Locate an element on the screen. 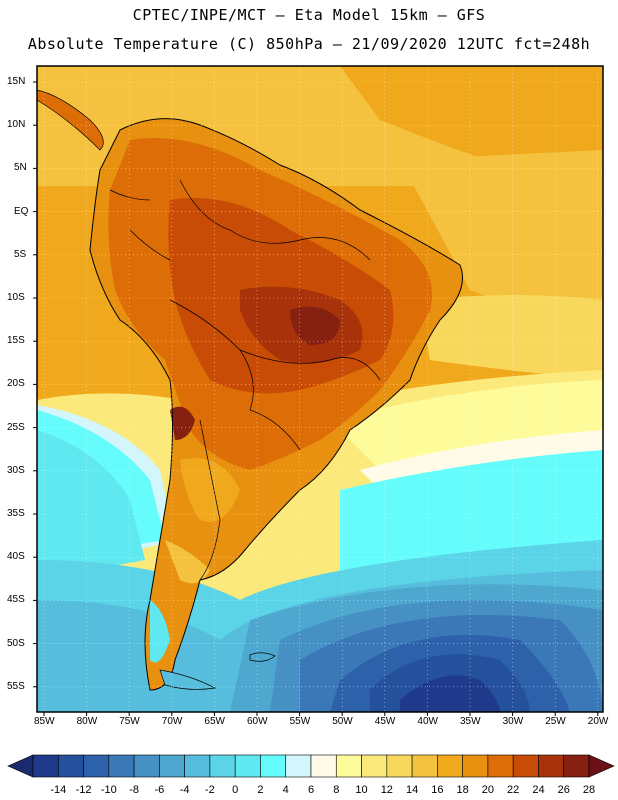 The image size is (618, 800). lat-label: 35S is located at coordinates (16, 513).